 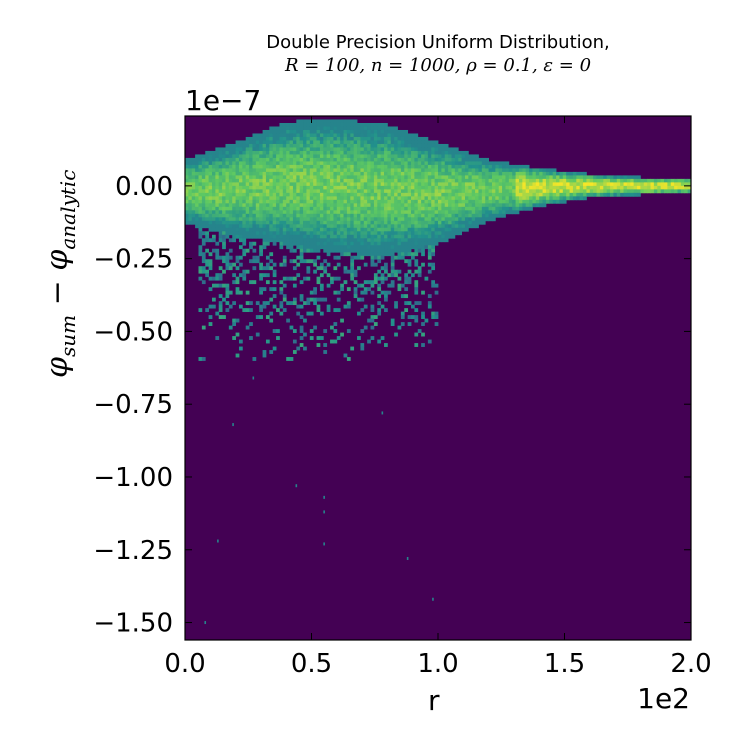 What do you see at coordinates (133, 478) in the screenshot?
I see `y-tick-label: −1.00` at bounding box center [133, 478].